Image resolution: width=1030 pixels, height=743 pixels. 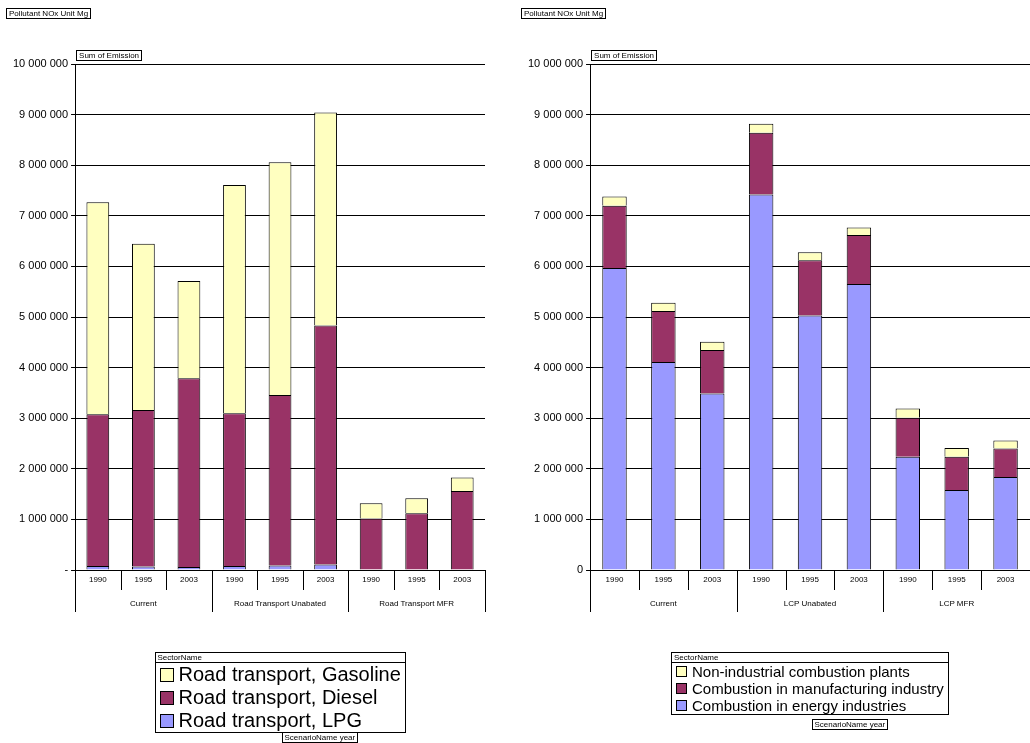 What do you see at coordinates (810, 604) in the screenshot?
I see `text: LCP Unabated` at bounding box center [810, 604].